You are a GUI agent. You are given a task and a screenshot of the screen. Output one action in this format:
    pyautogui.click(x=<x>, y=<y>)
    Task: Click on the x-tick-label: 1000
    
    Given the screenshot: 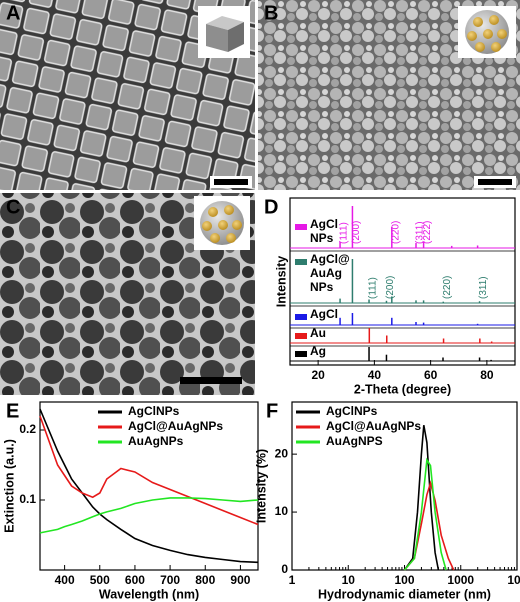 What is the action you would take?
    pyautogui.click(x=460, y=580)
    